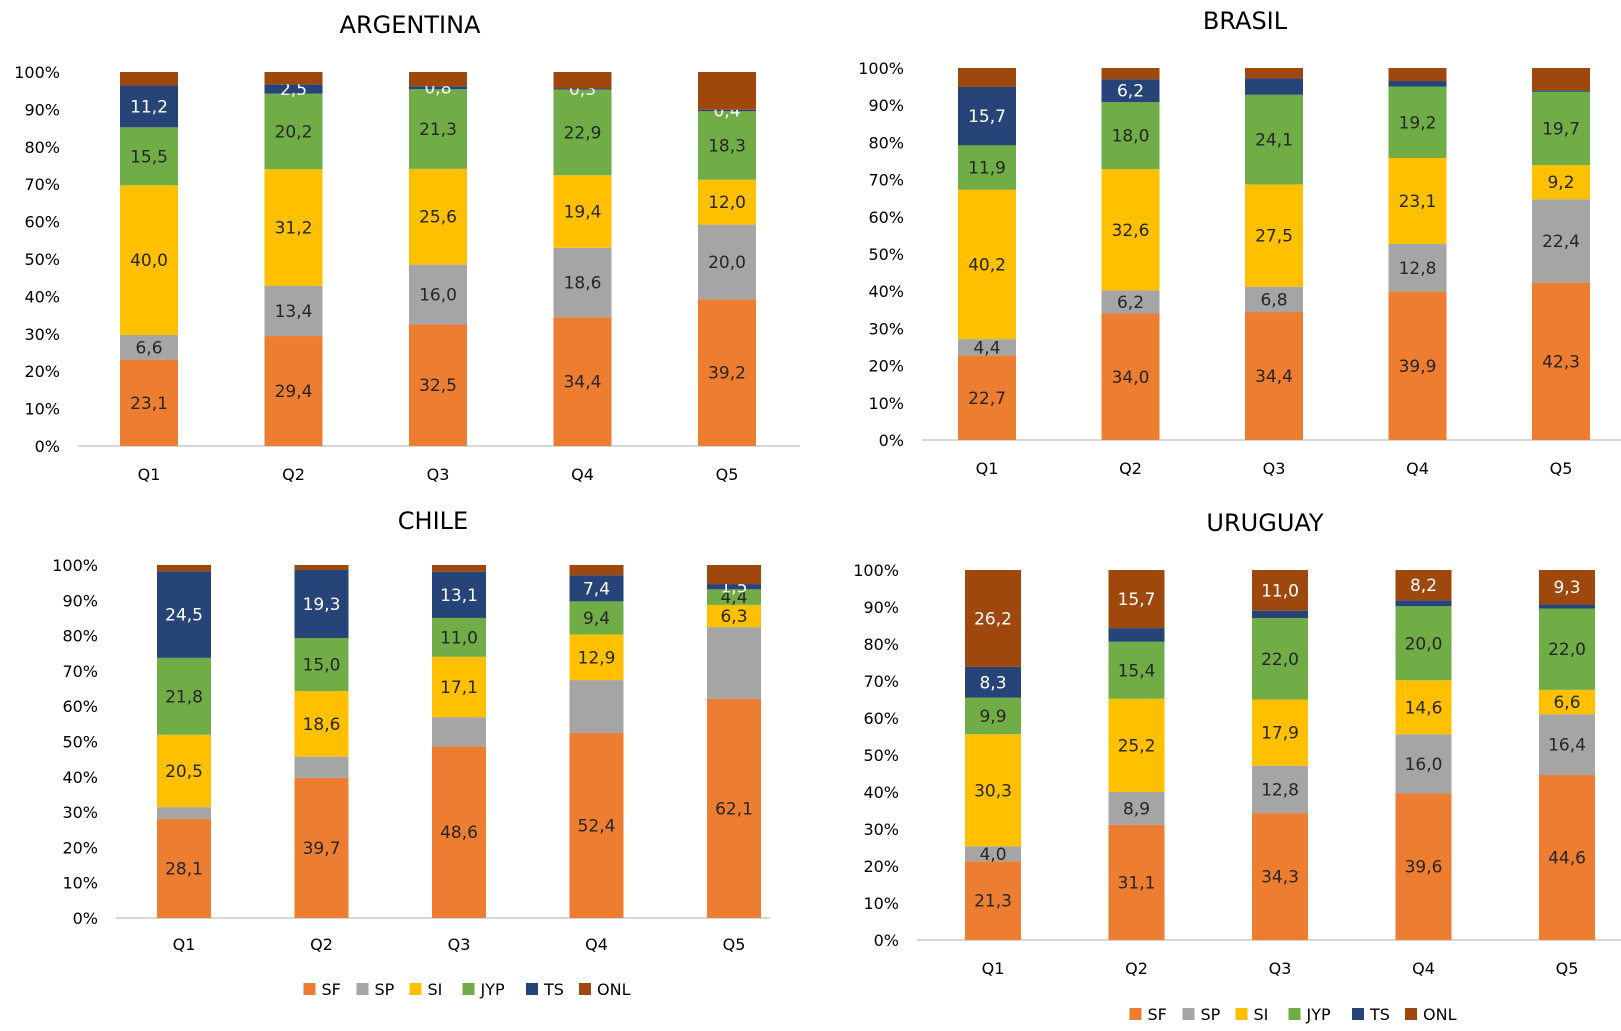 The width and height of the screenshot is (1621, 1031). I want to click on data-label: 15,7, so click(1137, 600).